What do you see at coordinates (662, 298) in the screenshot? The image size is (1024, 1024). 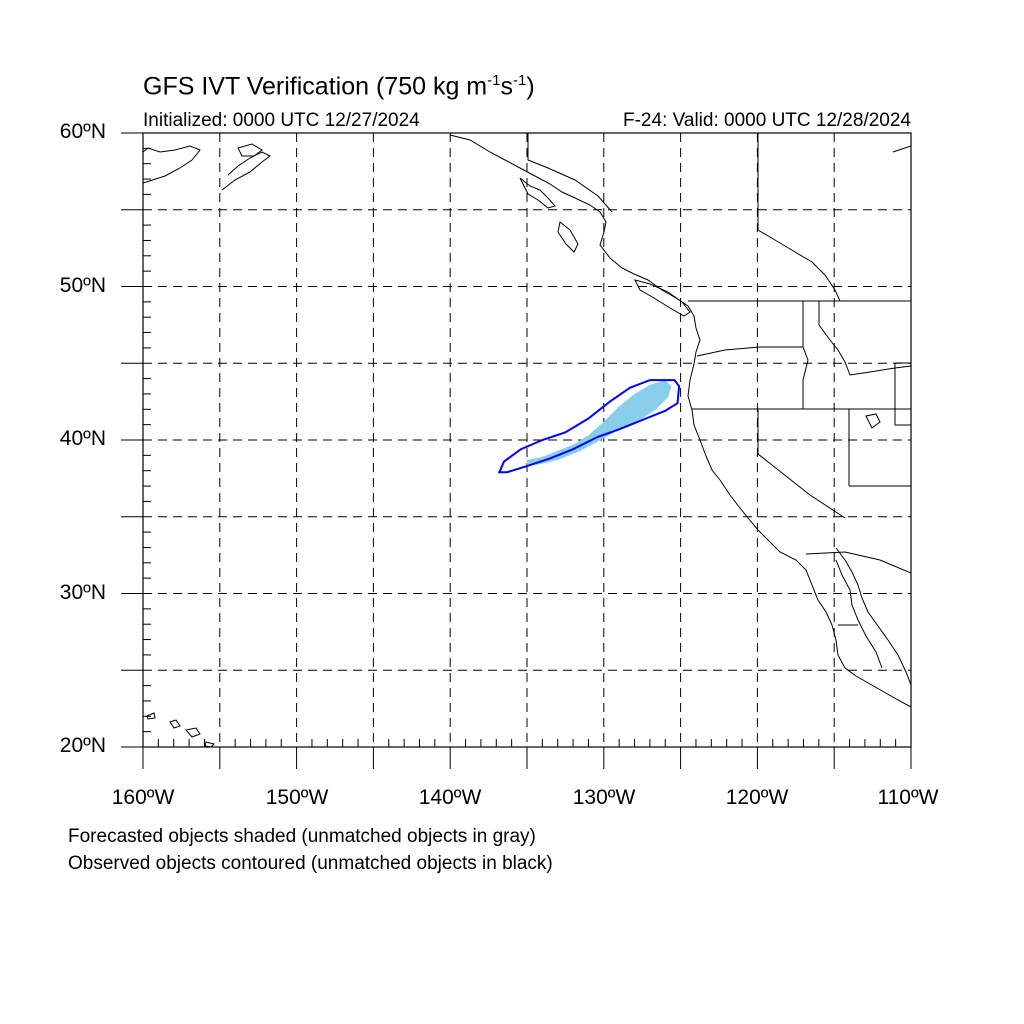 I see `vancouver-island` at bounding box center [662, 298].